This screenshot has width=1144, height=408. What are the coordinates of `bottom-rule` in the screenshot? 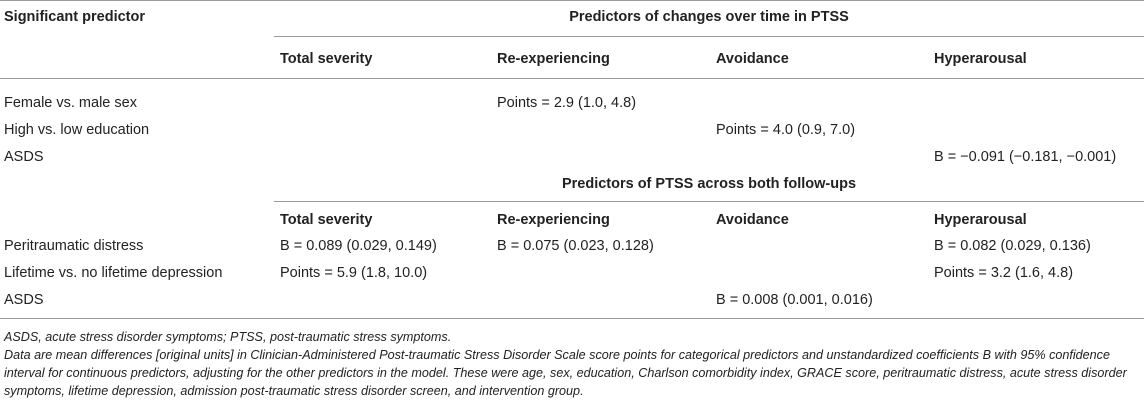 It's located at (572, 318).